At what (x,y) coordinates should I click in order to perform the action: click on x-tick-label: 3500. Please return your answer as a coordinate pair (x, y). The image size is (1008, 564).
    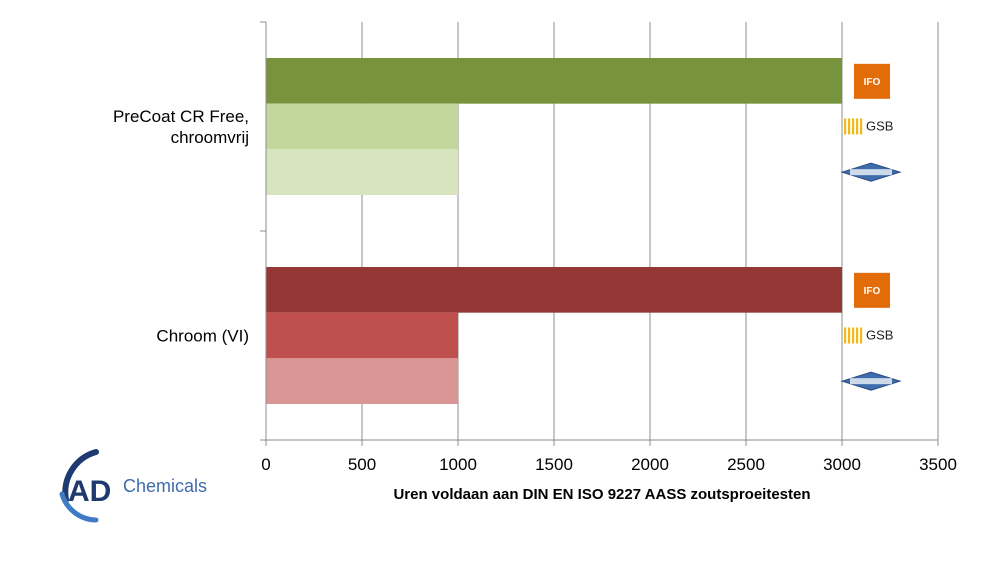
    Looking at the image, I should click on (938, 464).